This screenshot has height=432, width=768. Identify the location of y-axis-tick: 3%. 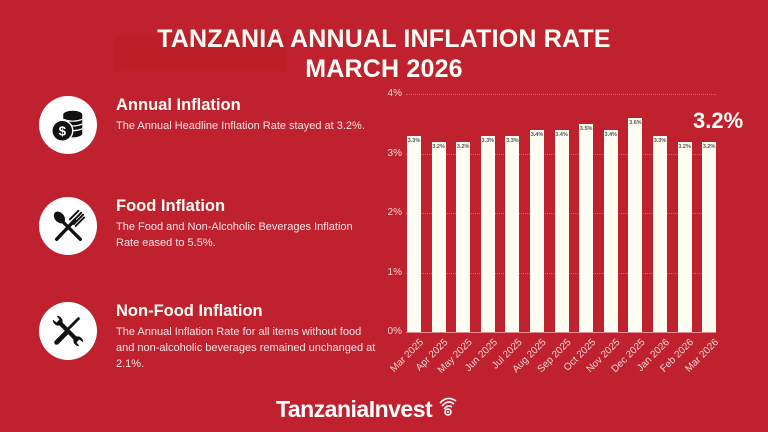
(394, 153).